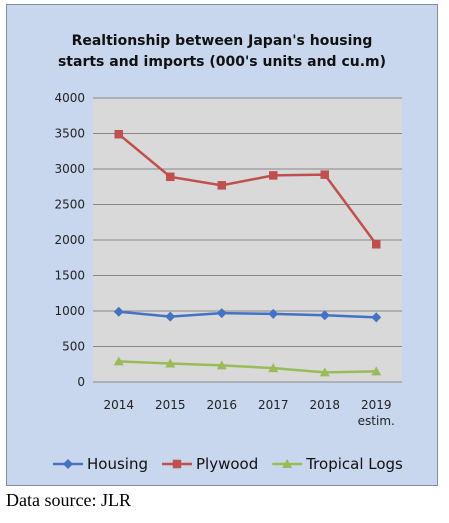  What do you see at coordinates (69, 205) in the screenshot?
I see `y-tick-label: 2500` at bounding box center [69, 205].